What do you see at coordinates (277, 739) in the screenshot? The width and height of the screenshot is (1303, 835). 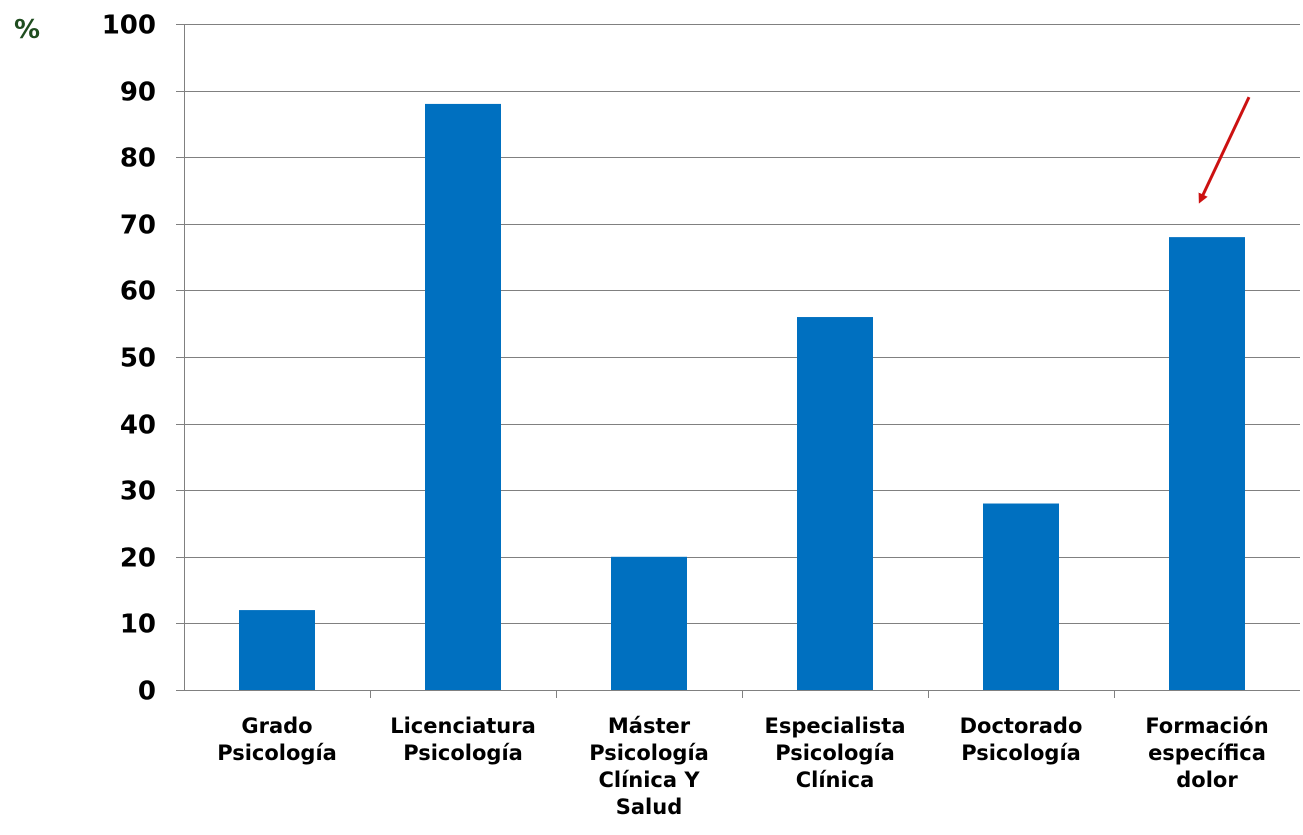 I see `x-tick-label: Grado Psicología` at bounding box center [277, 739].